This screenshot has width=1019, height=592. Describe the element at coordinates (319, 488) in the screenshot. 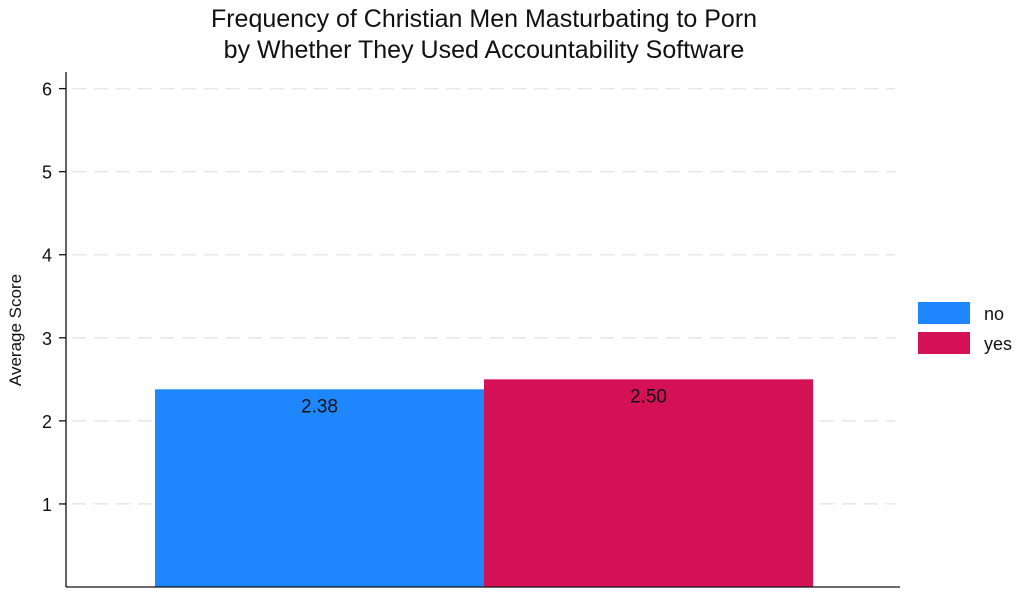

I see `bar-no` at that location.